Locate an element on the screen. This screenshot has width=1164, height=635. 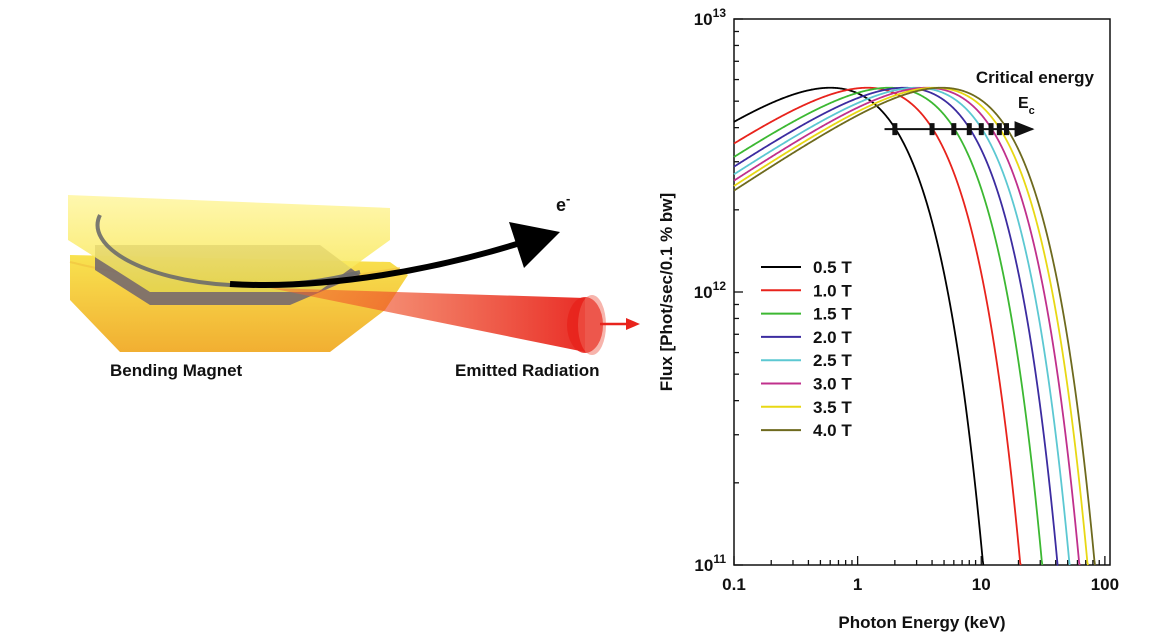
y-tick-label: 1011 is located at coordinates (710, 563).